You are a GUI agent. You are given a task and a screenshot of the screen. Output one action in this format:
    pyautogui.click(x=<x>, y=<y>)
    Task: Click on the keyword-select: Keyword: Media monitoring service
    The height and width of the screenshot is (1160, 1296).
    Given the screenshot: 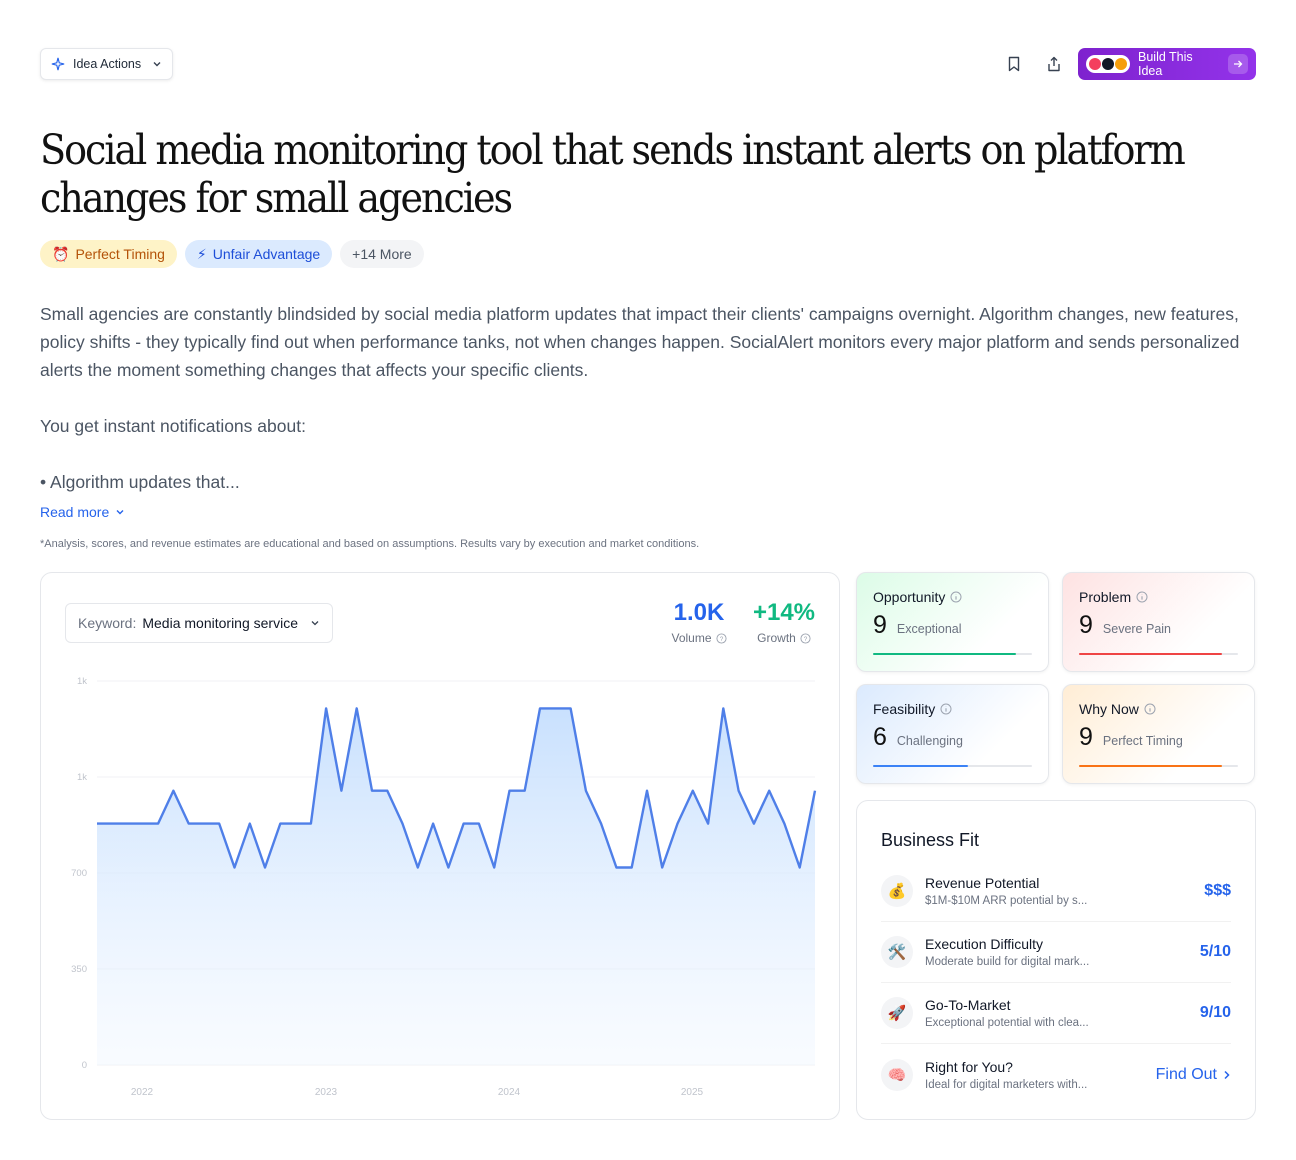 What is the action you would take?
    pyautogui.click(x=199, y=623)
    